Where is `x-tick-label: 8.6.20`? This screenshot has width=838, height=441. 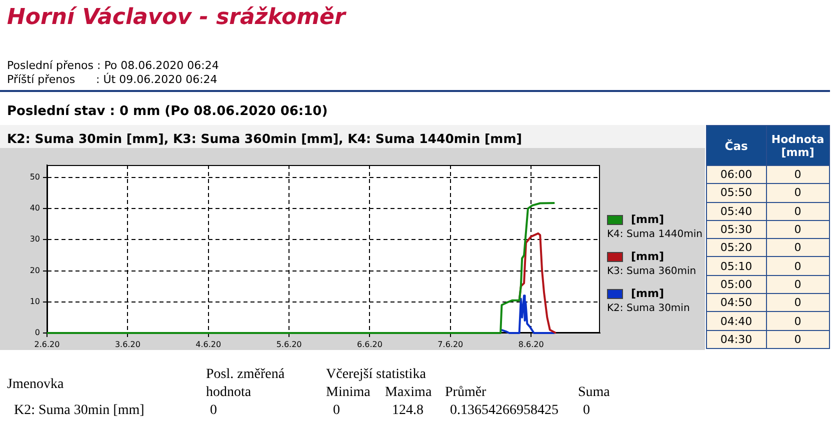 x-tick-label: 8.6.20 is located at coordinates (531, 344).